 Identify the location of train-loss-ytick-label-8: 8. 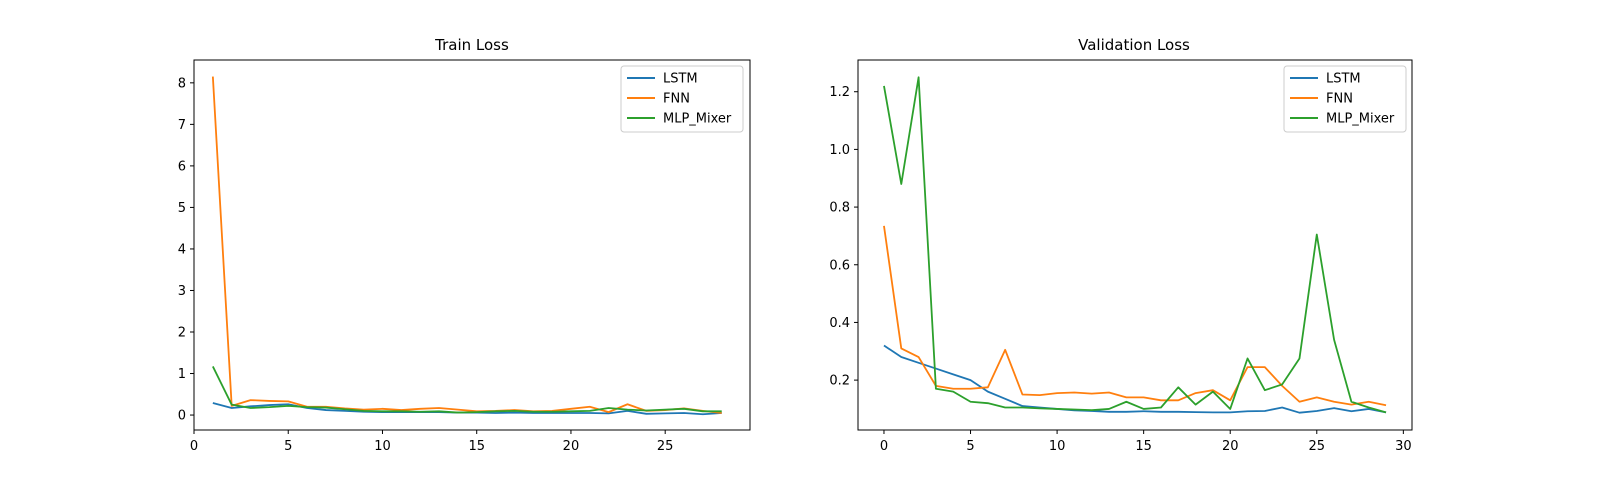
(182, 83).